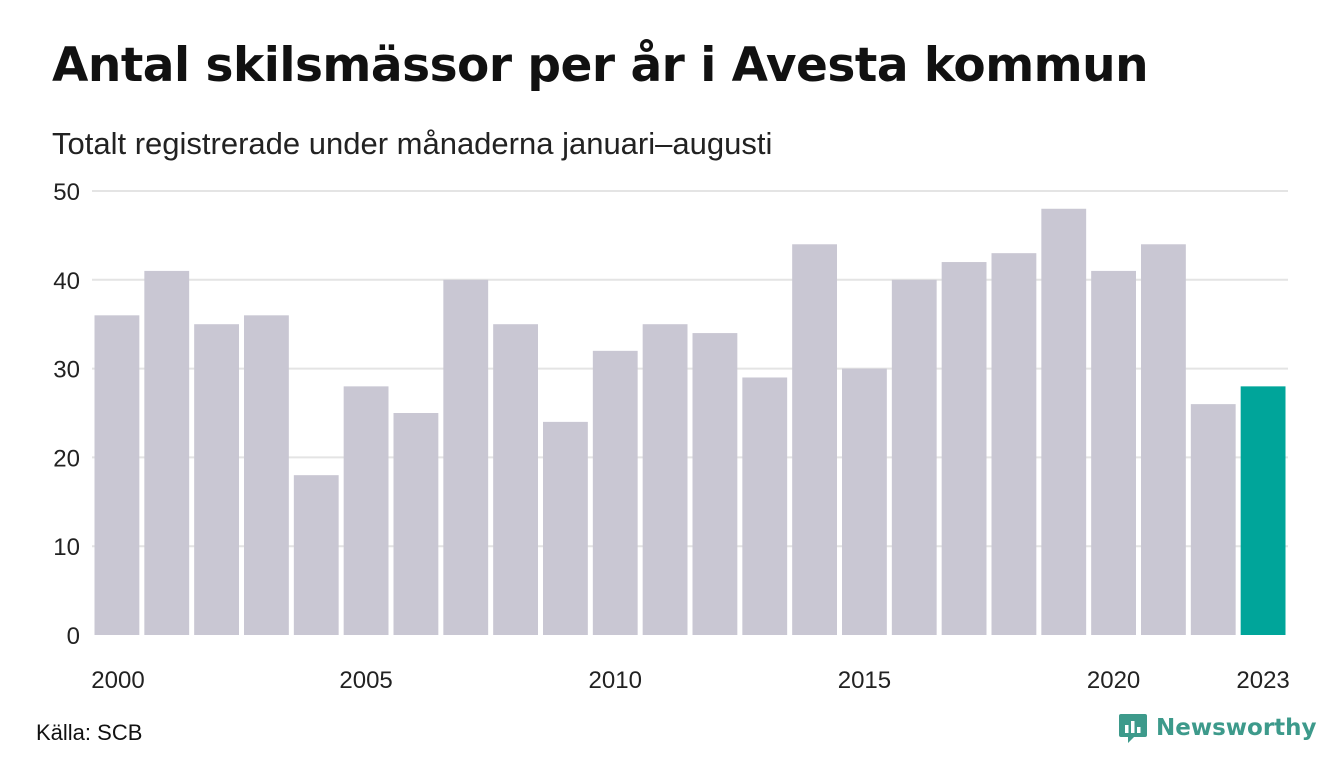  Describe the element at coordinates (615, 680) in the screenshot. I see `x-tick-label: 2010` at that location.